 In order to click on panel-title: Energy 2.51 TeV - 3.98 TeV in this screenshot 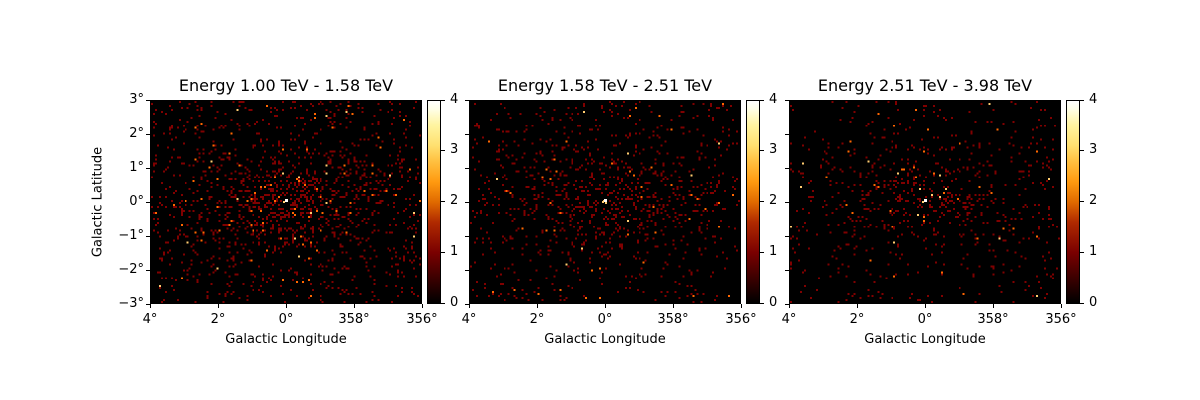, I will do `click(925, 85)`.